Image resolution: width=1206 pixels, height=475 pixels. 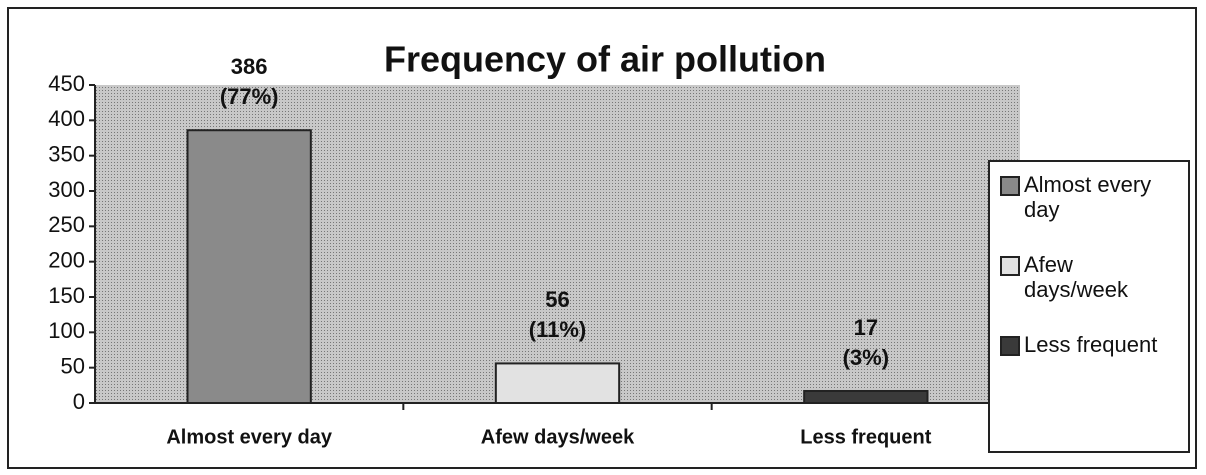 I want to click on y-tick-label: 350, so click(x=66, y=153).